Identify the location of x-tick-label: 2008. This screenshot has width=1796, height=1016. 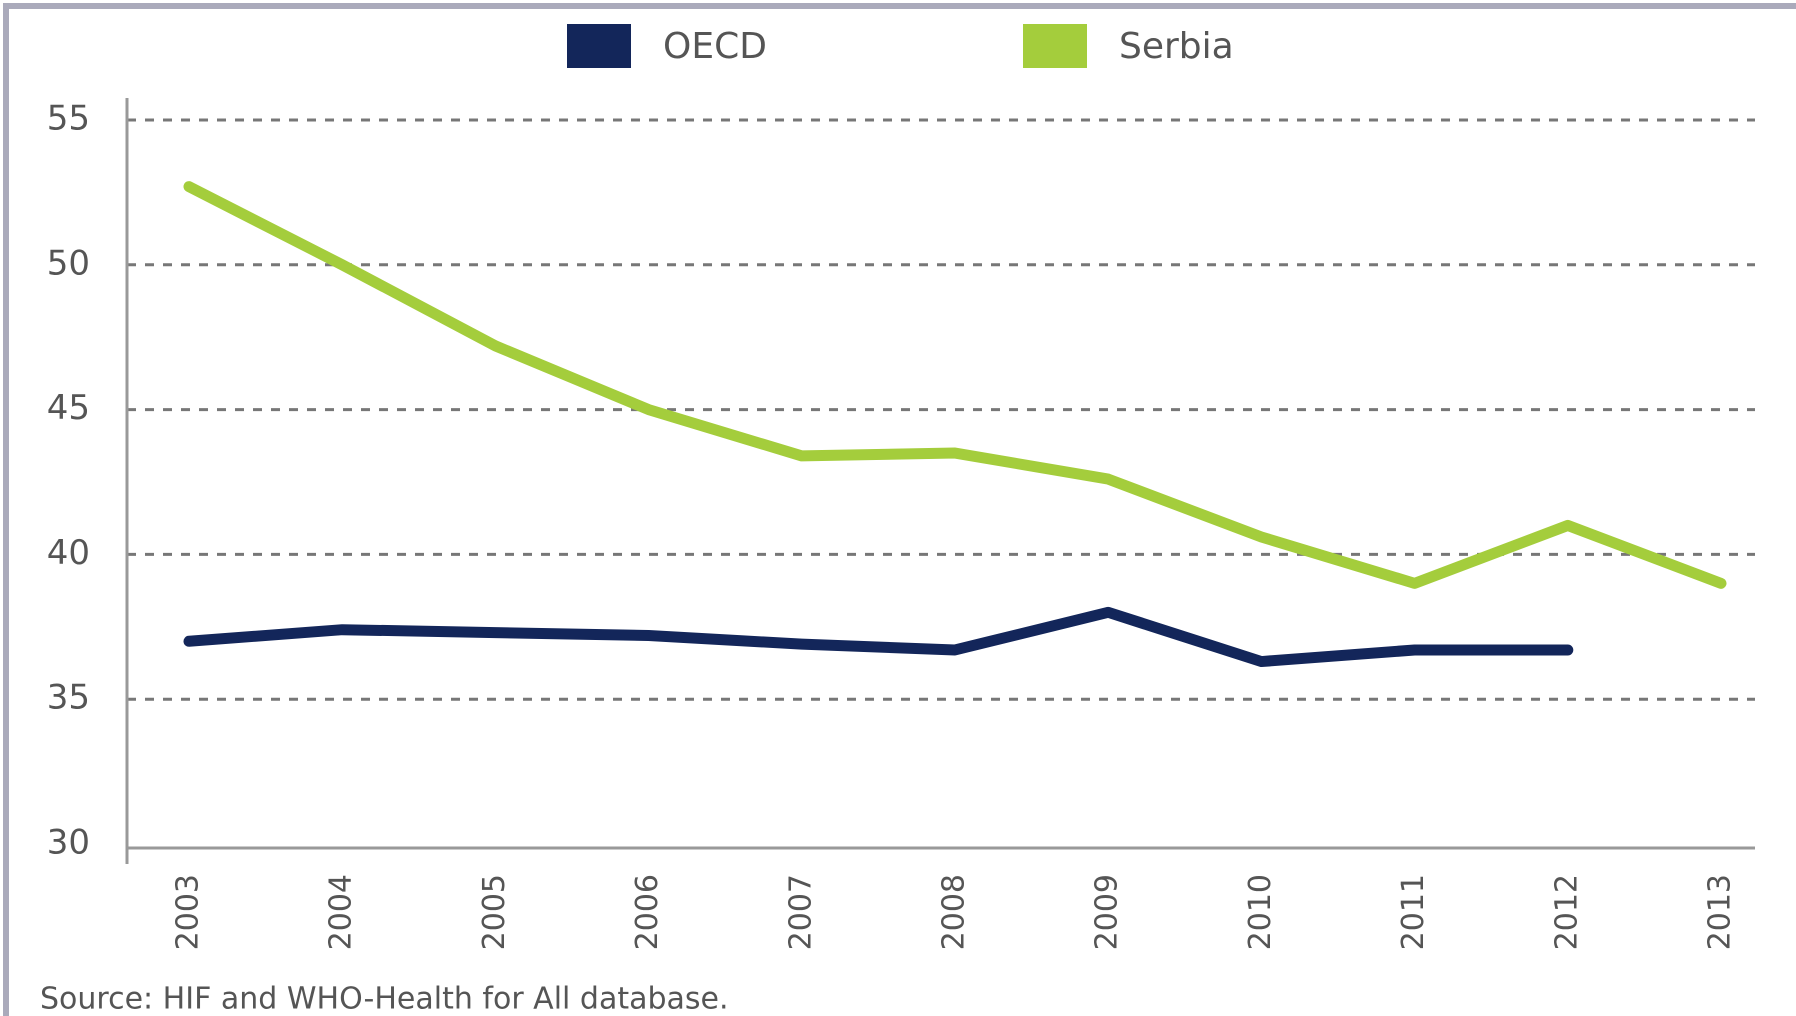
(954, 912).